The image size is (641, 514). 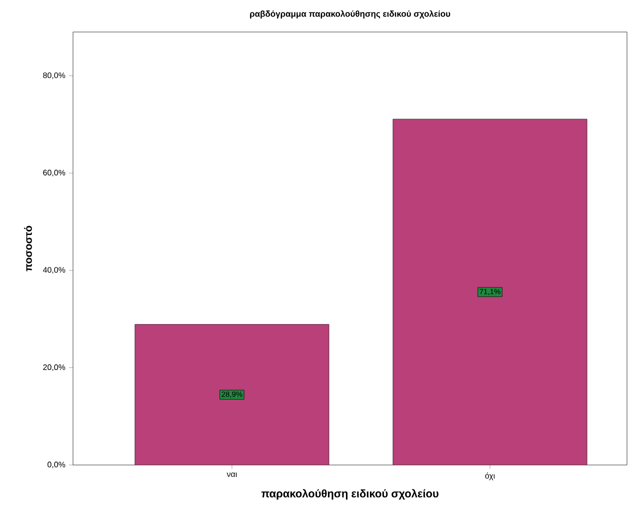 What do you see at coordinates (54, 173) in the screenshot?
I see `y-tick-label: 60,0%` at bounding box center [54, 173].